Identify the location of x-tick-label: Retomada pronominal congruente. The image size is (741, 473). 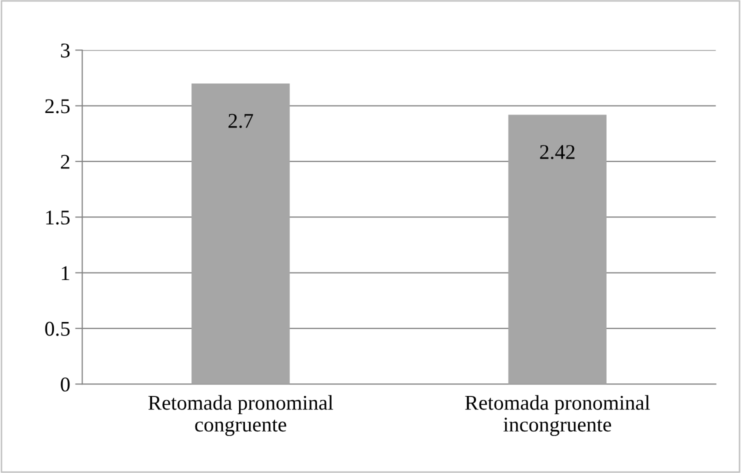
(241, 415).